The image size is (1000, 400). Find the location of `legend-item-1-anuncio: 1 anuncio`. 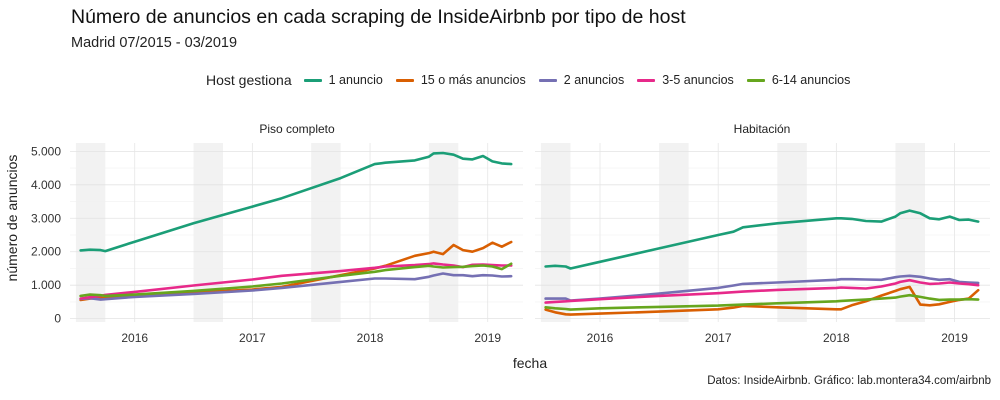

legend-item-1-anuncio: 1 anuncio is located at coordinates (343, 80).